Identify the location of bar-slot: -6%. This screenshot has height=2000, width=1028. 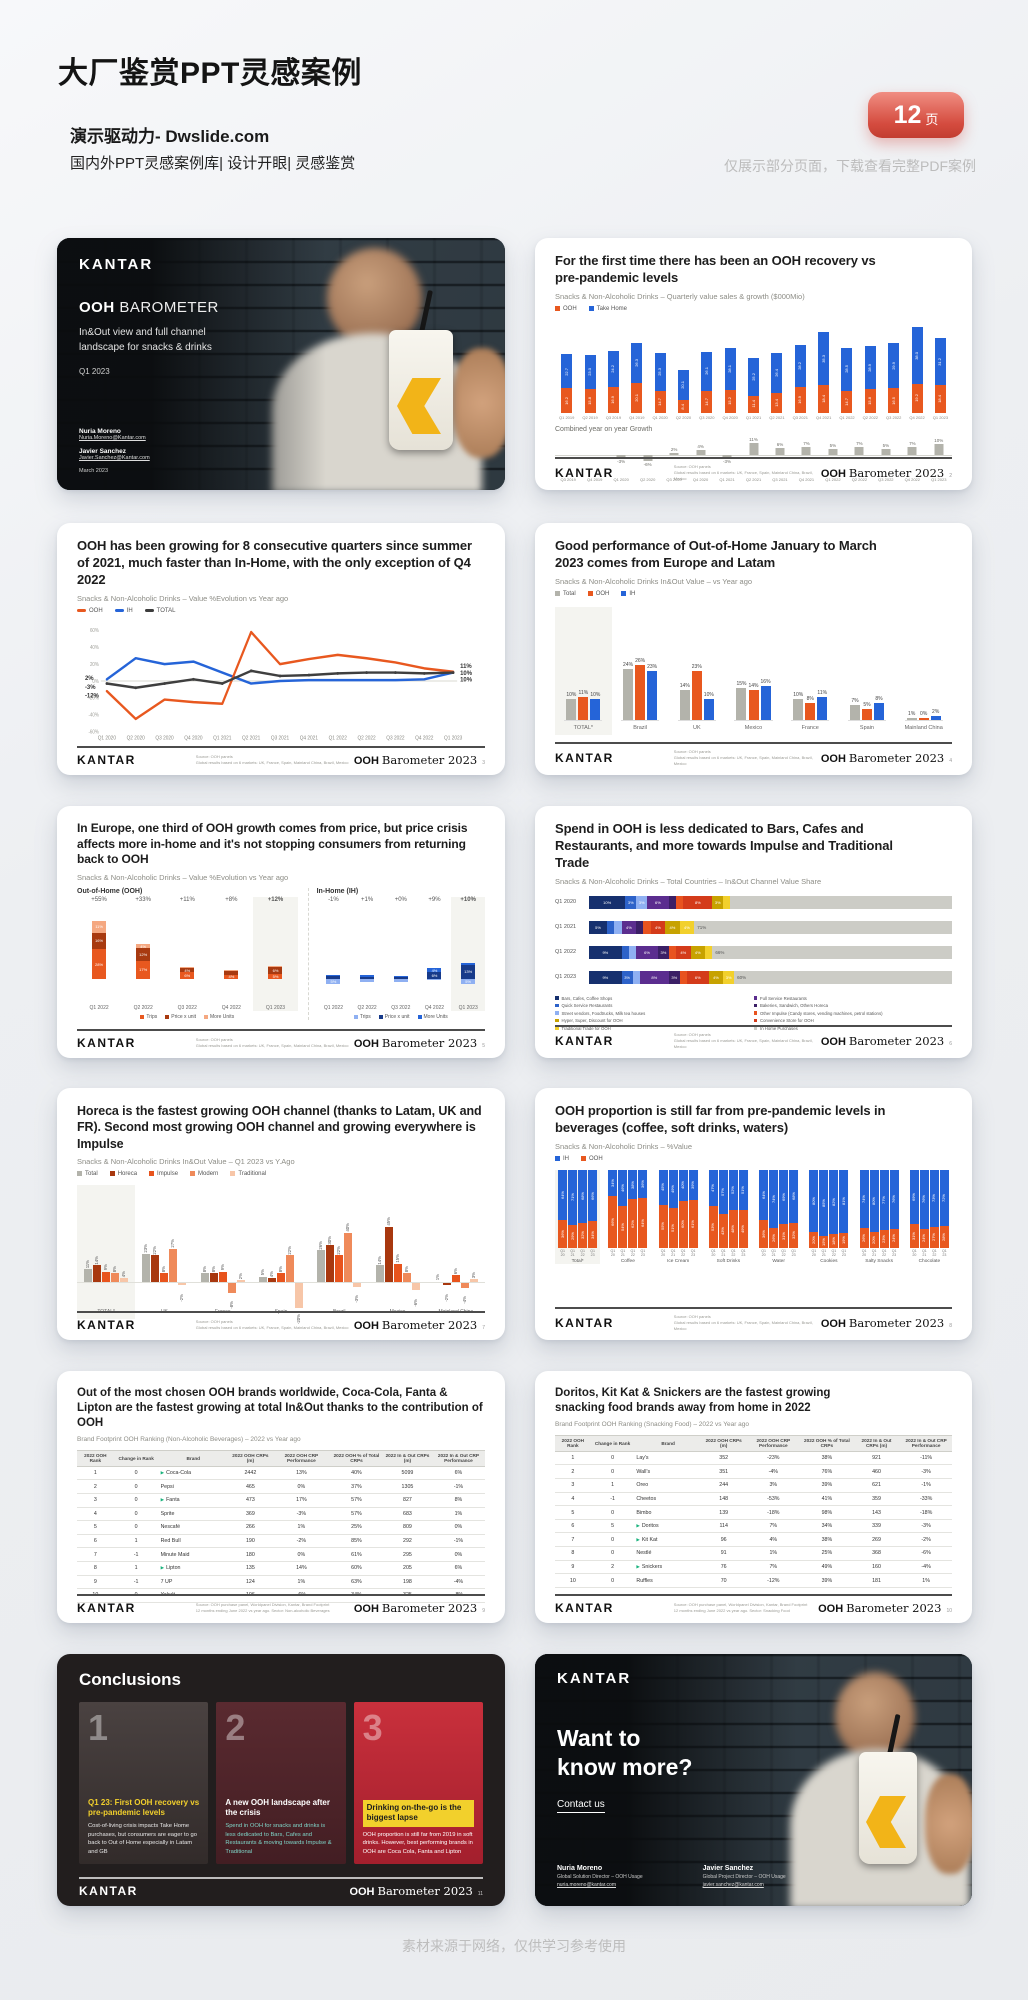
(415, 1247).